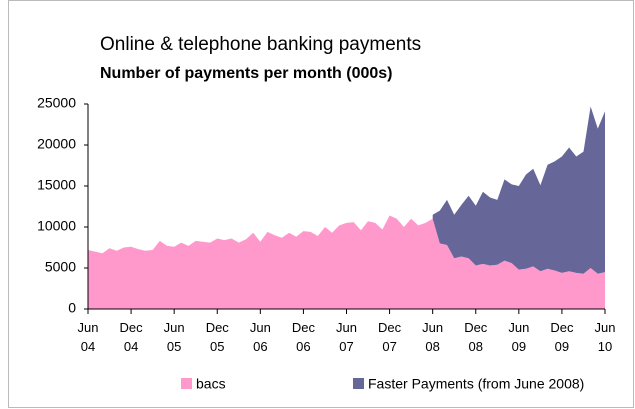 The image size is (635, 409). What do you see at coordinates (217, 337) in the screenshot?
I see `x-tick-label: Dec 05` at bounding box center [217, 337].